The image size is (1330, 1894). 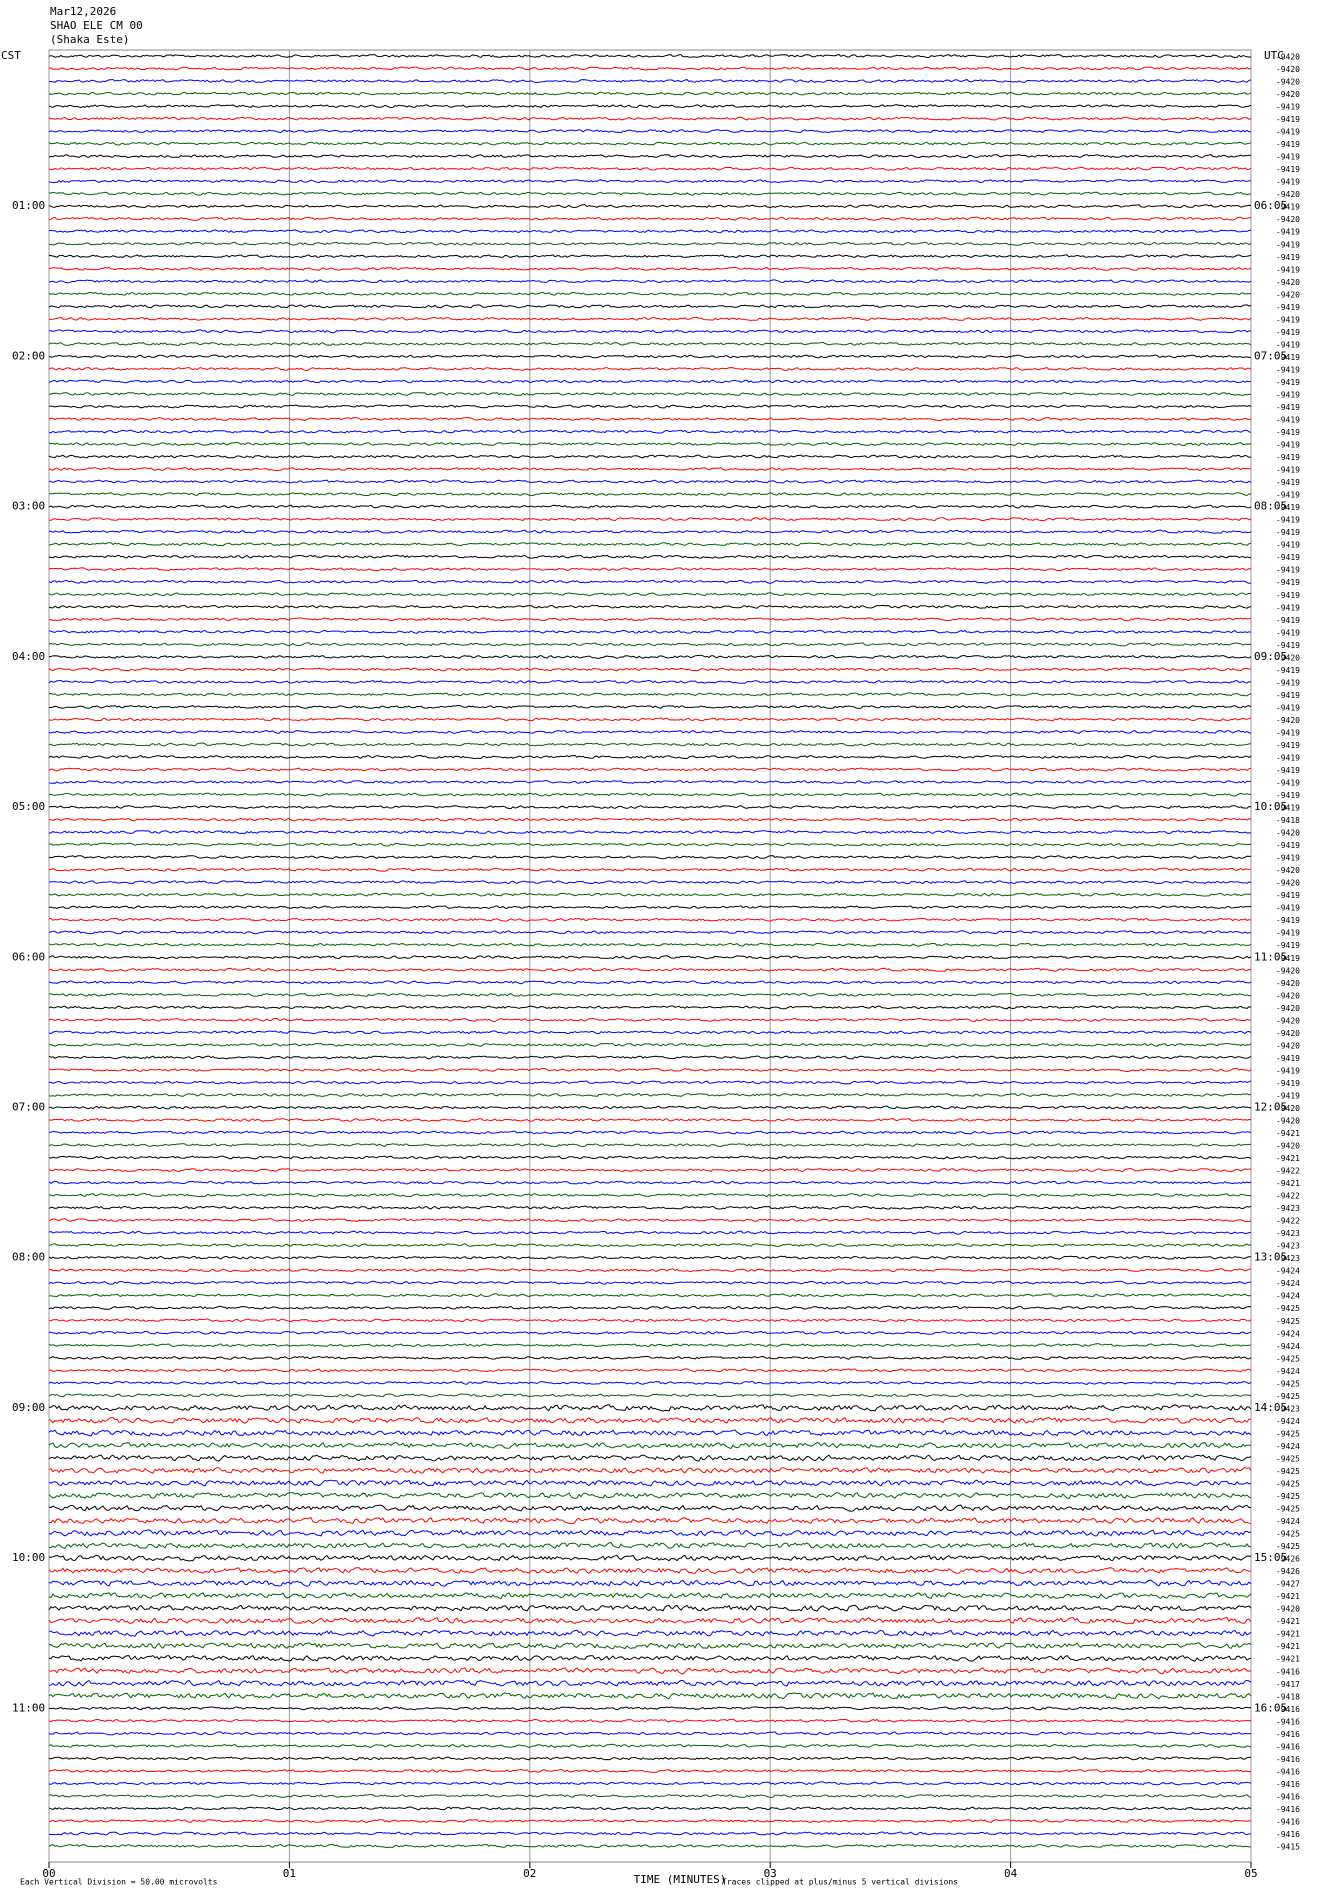 What do you see at coordinates (96, 25) in the screenshot?
I see `title-line: SHAO ELE CM 00` at bounding box center [96, 25].